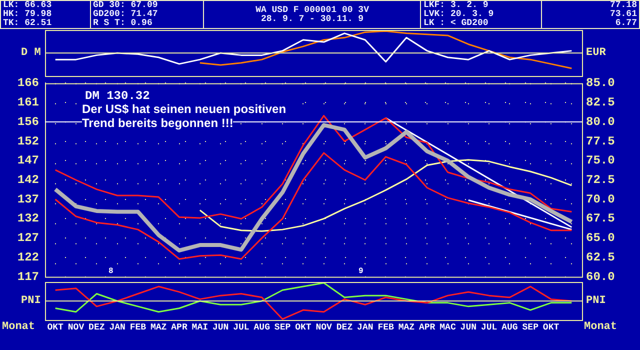  What do you see at coordinates (601, 327) in the screenshot?
I see `x-axis-title: Monat` at bounding box center [601, 327].